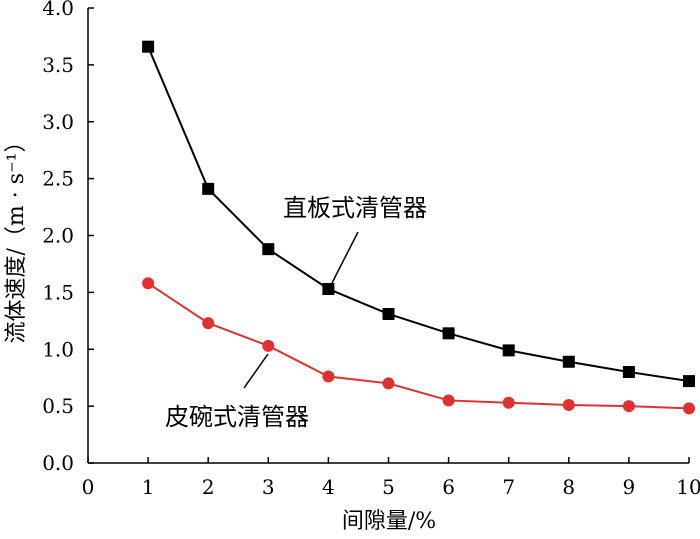  I want to click on y-tick-label: 0.5, so click(58, 406).